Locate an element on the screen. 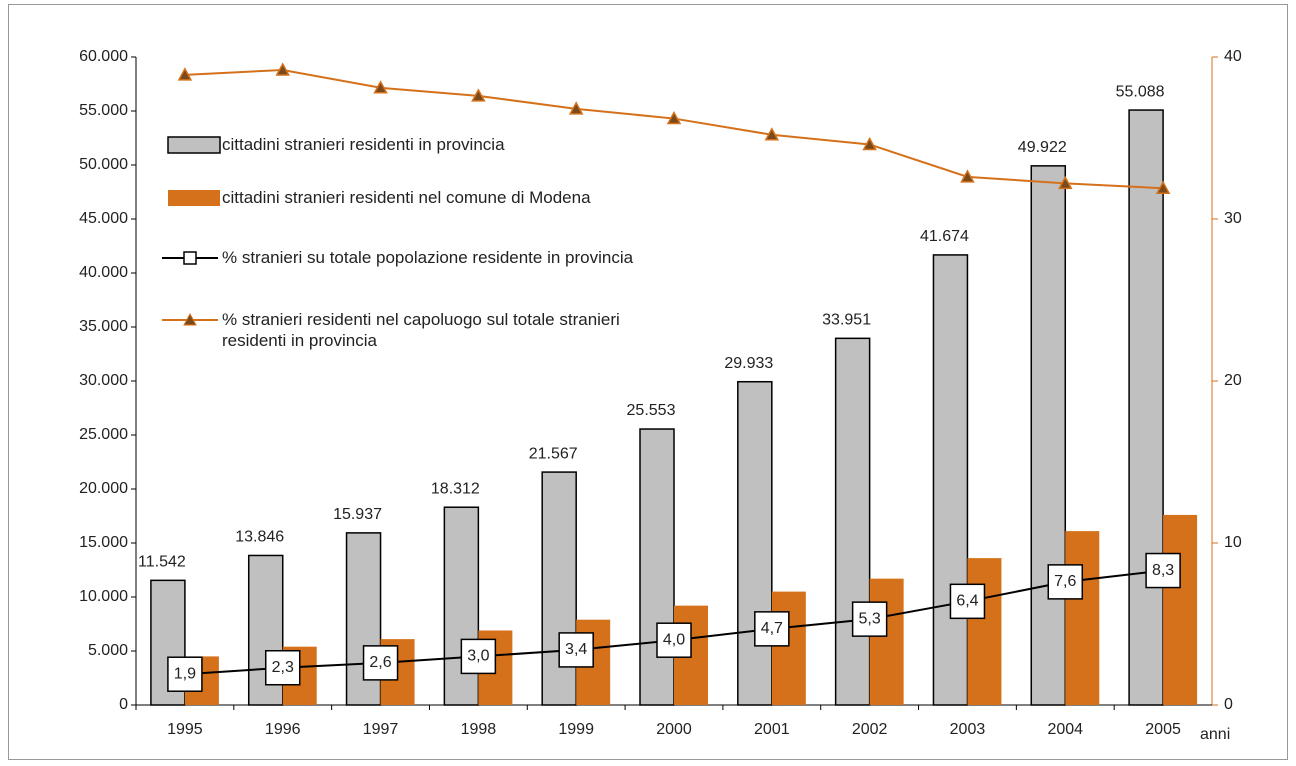 The width and height of the screenshot is (1296, 766). y-tick-label: 25.000 is located at coordinates (103, 434).